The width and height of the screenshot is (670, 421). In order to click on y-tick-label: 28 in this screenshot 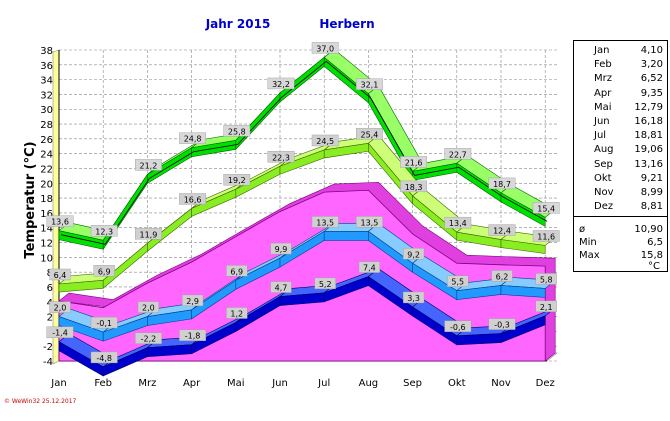, I will do `click(46, 125)`.